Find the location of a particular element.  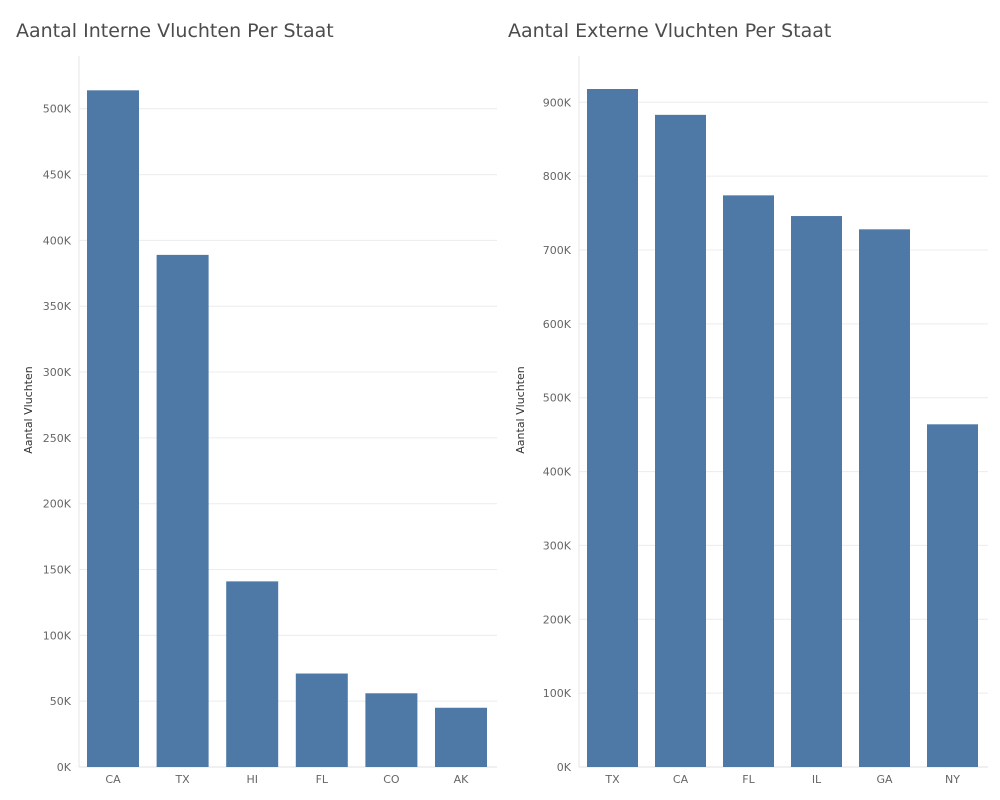

chart-title: Aantal Interne Vluchten Per Staat is located at coordinates (175, 31).